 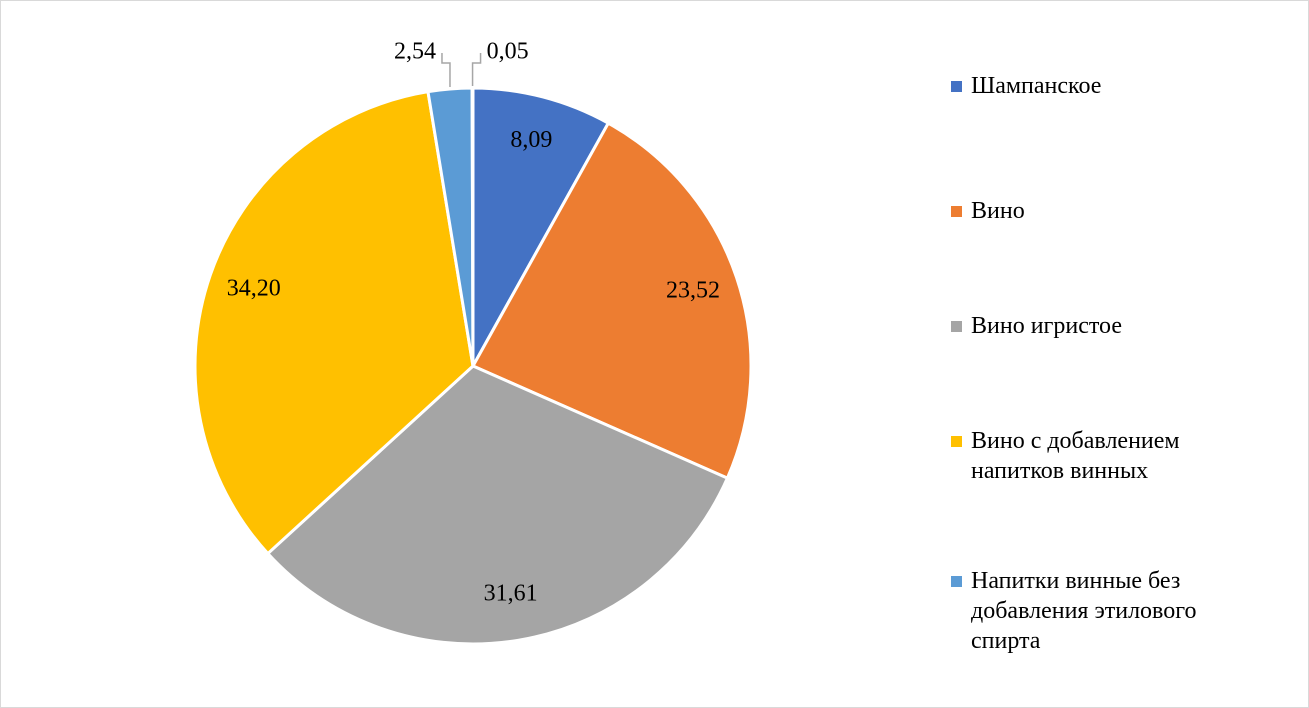 What do you see at coordinates (1111, 86) in the screenshot?
I see `legend-item: Шампанское` at bounding box center [1111, 86].